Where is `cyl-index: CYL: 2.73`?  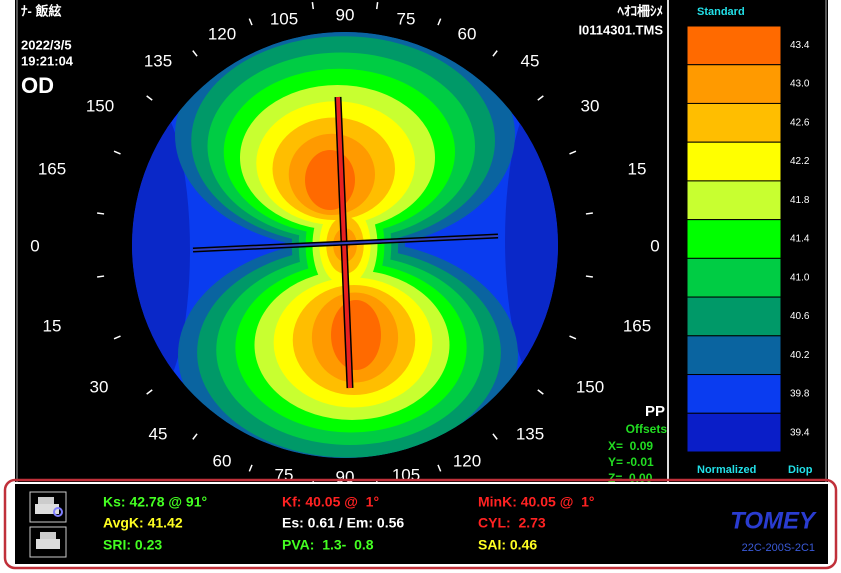 cyl-index: CYL: 2.73 is located at coordinates (512, 523).